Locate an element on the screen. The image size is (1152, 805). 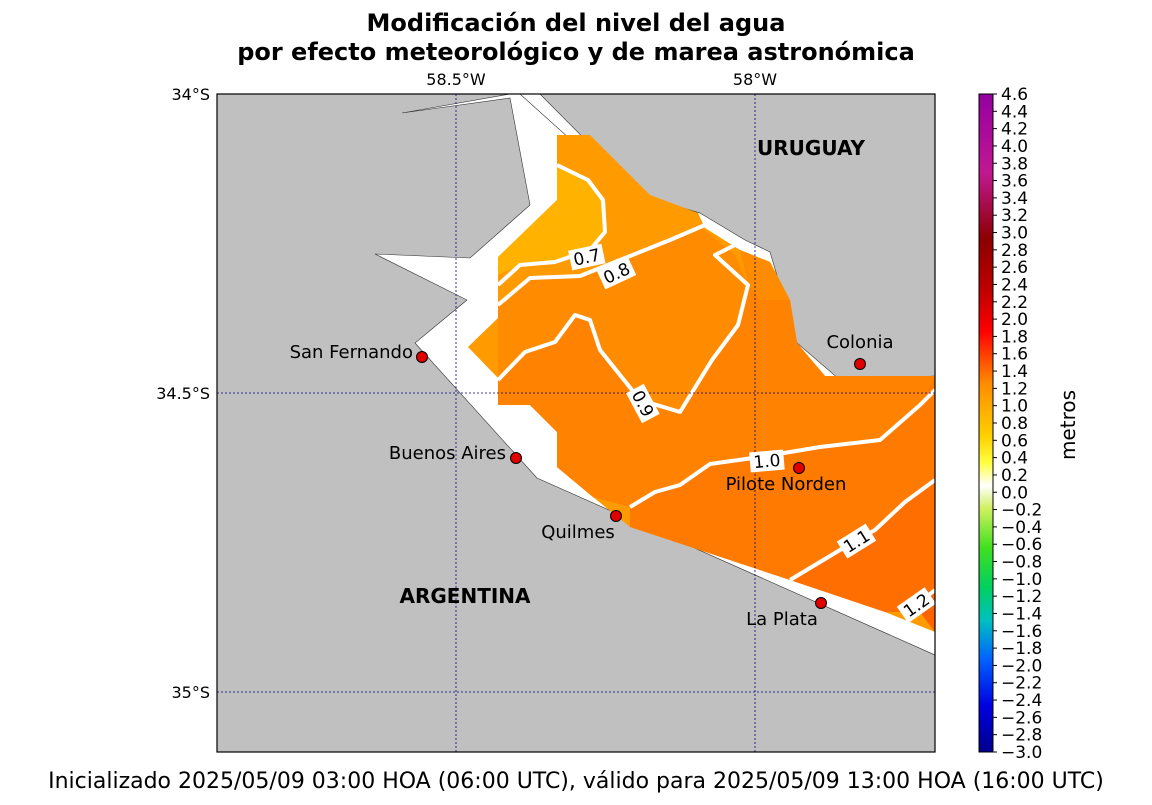
colorbar-tick-label: −2.0 is located at coordinates (1021, 666).